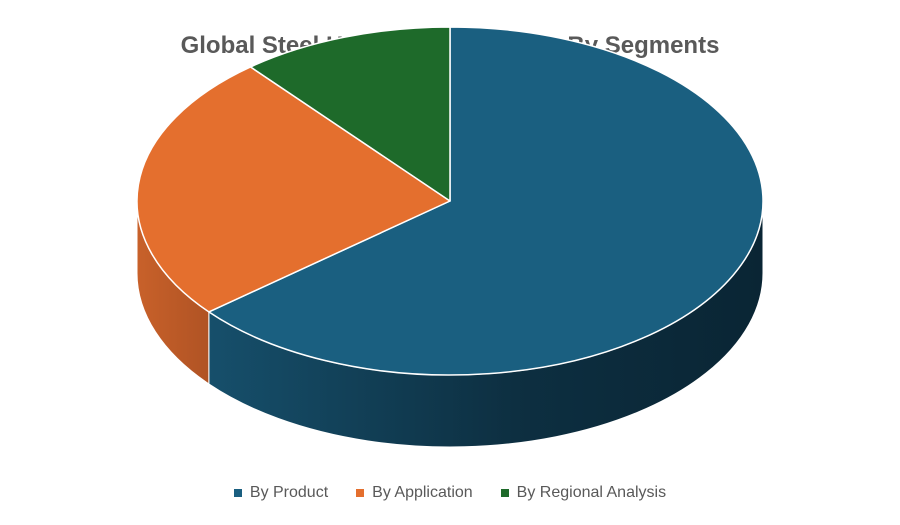 Image resolution: width=900 pixels, height=525 pixels. I want to click on legend-item-by-application: By Application, so click(414, 493).